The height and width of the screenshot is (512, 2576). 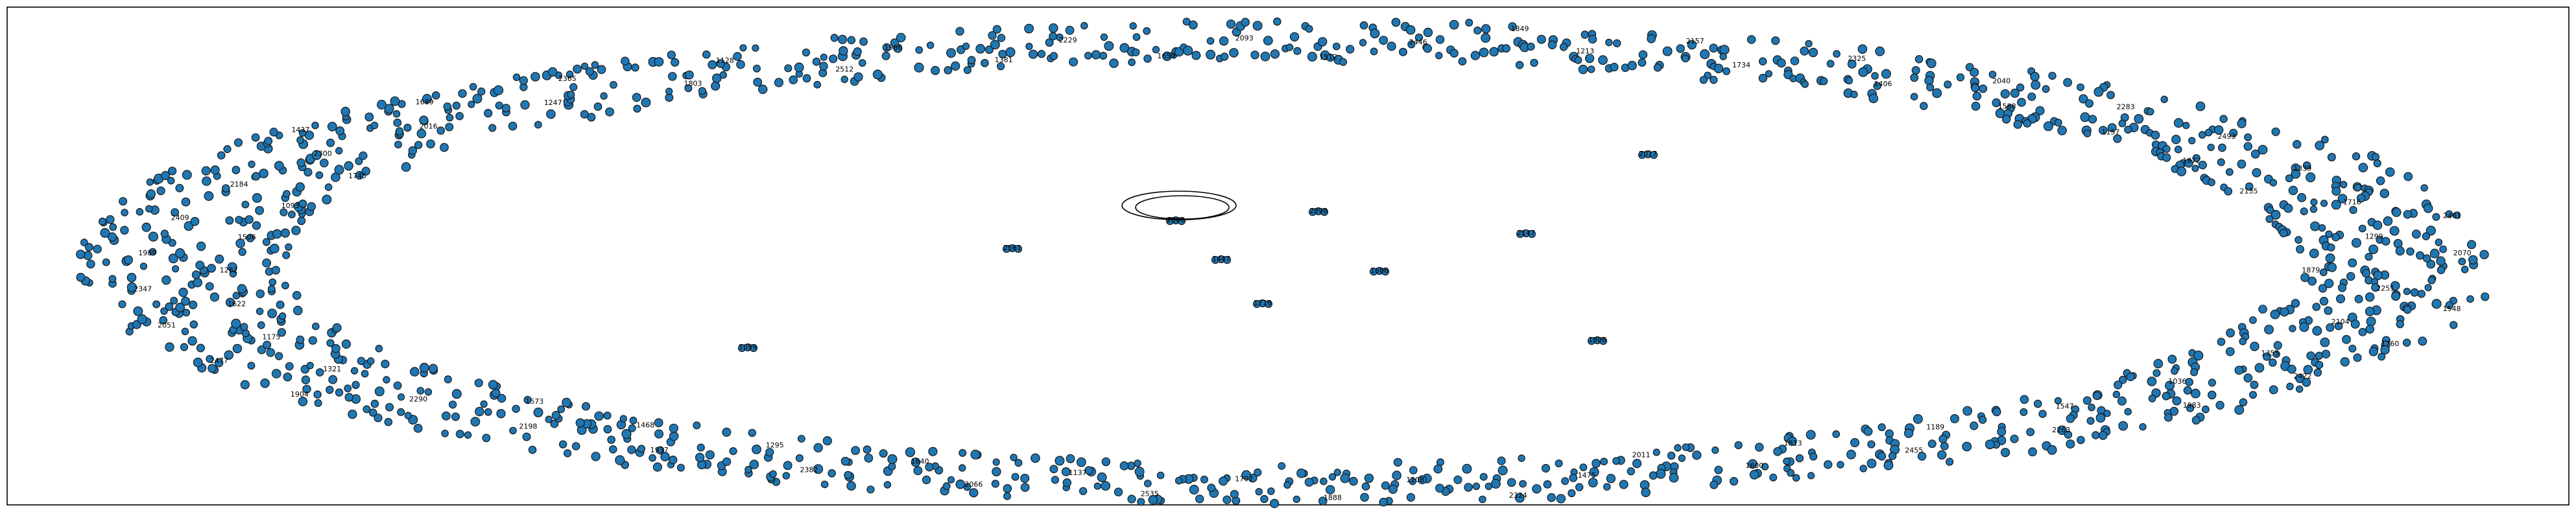 What do you see at coordinates (219, 360) in the screenshot?
I see `node-label: 2477` at bounding box center [219, 360].